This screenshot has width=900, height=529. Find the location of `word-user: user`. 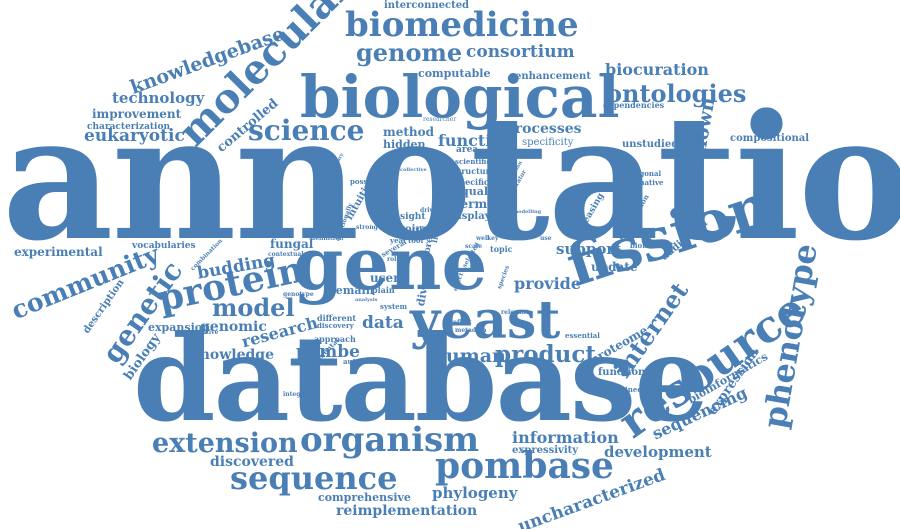

word-user: user is located at coordinates (385, 278).